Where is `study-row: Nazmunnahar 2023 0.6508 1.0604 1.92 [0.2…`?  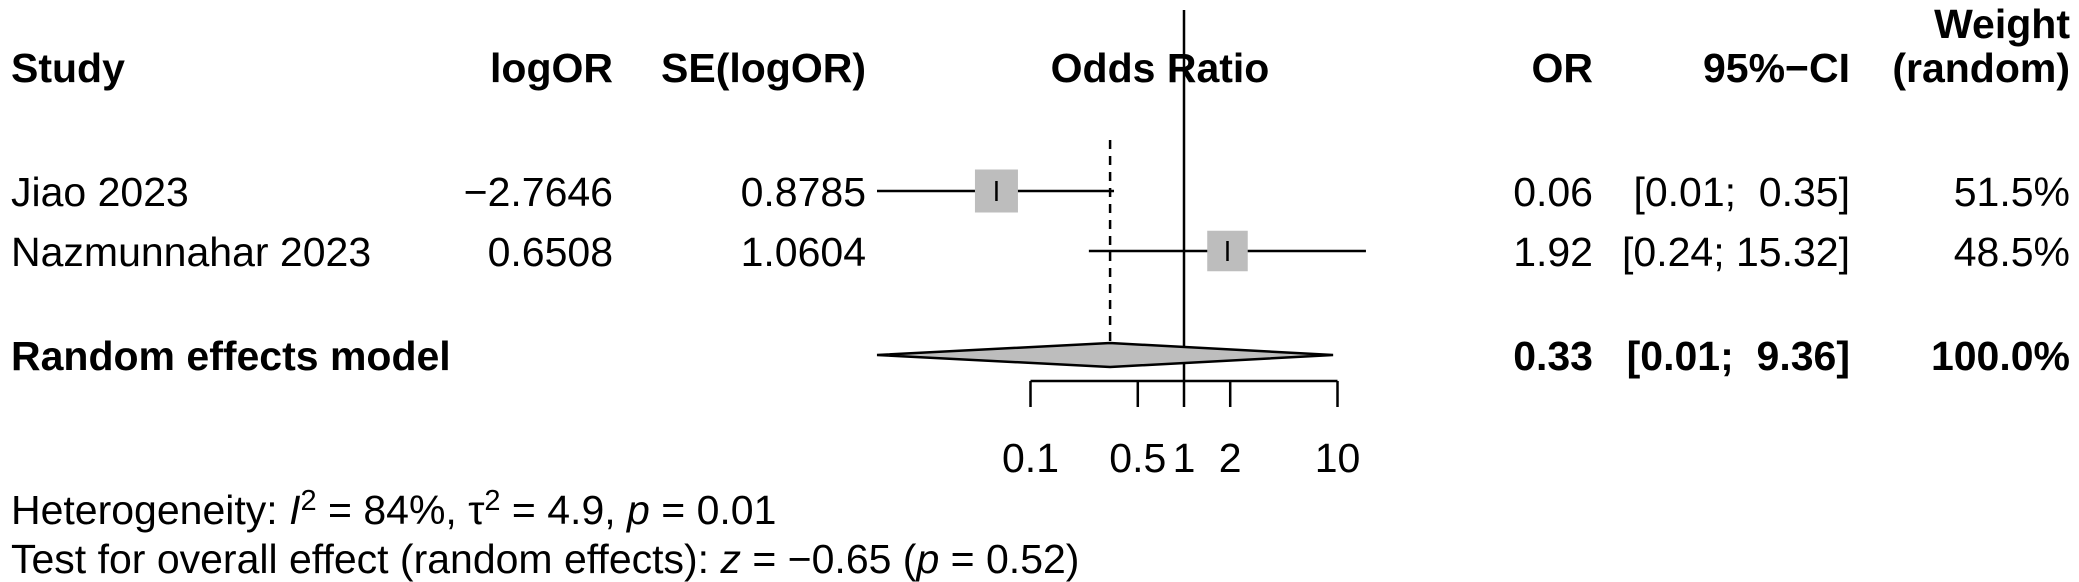
study-row: Nazmunnahar 2023 0.6508 1.0604 1.92 [0.2… is located at coordinates (1040, 252).